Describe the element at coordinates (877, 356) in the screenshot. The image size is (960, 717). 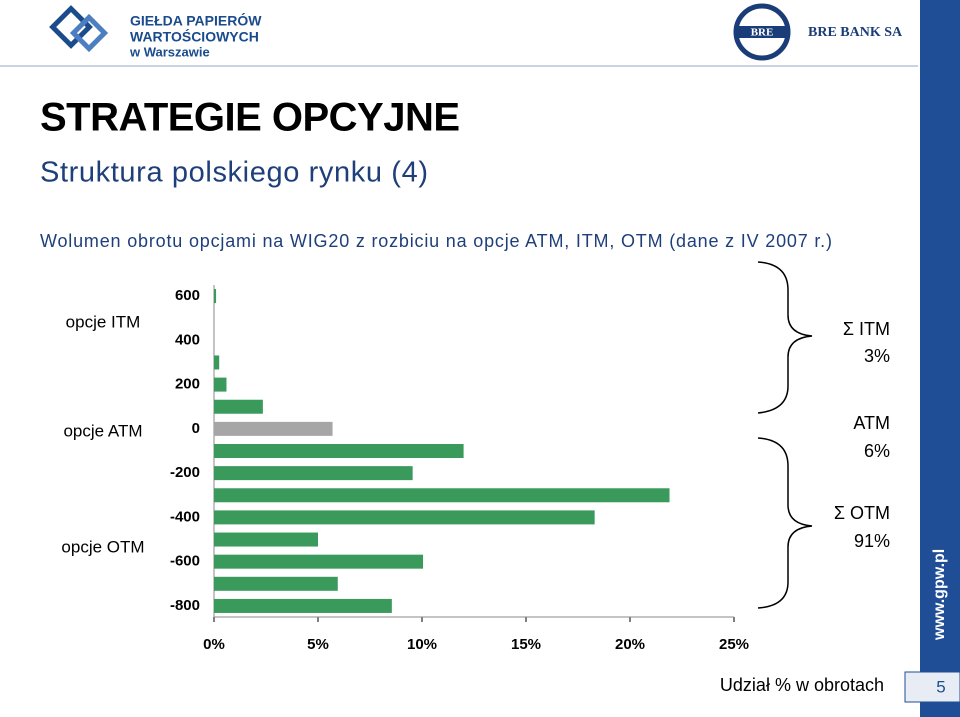
I see `summary-share: 3%` at that location.